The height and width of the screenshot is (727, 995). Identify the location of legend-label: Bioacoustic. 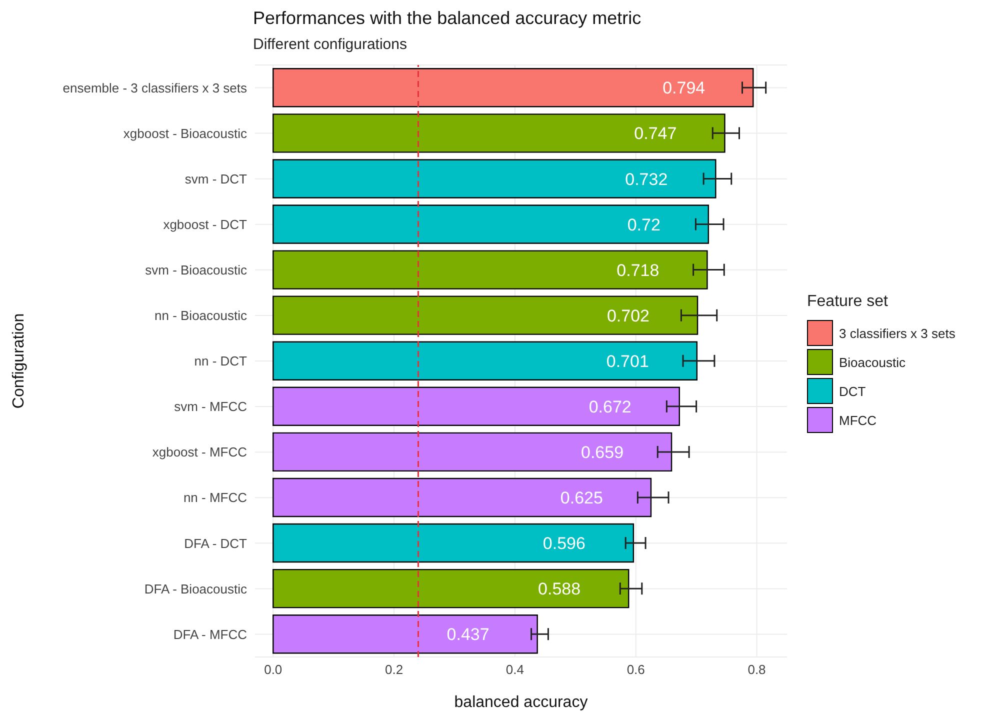
(872, 362).